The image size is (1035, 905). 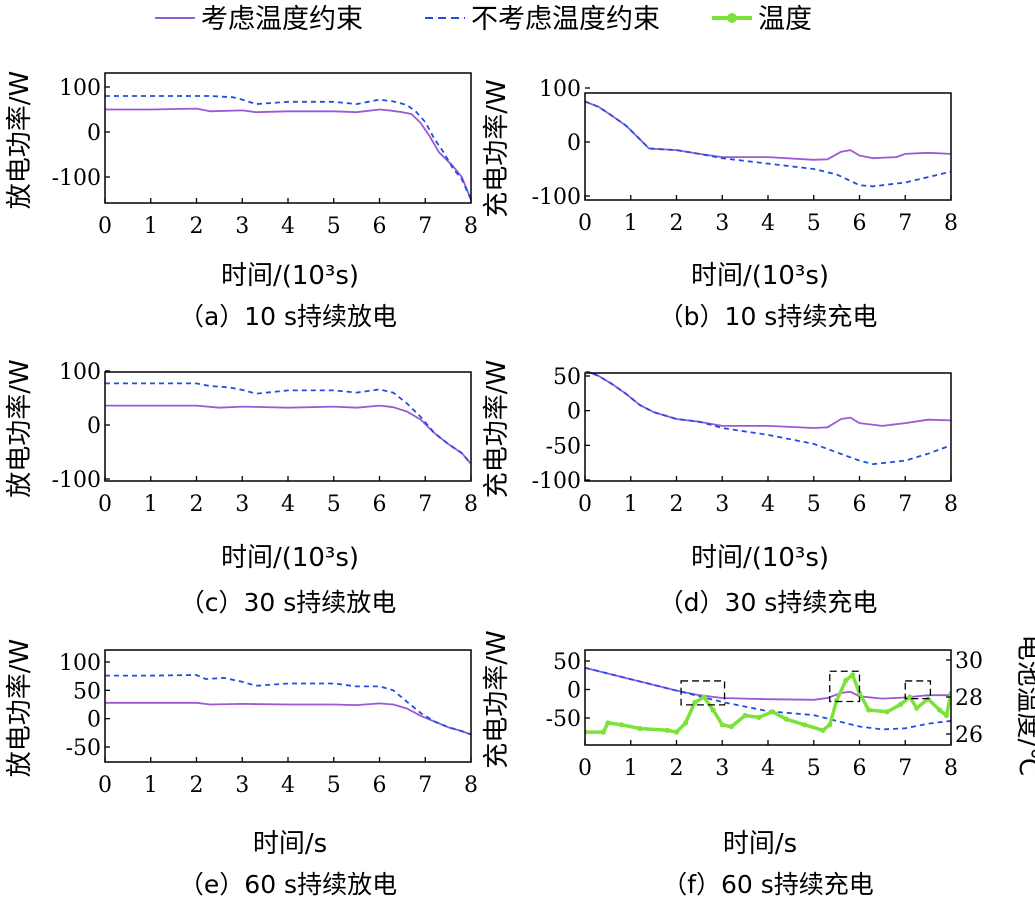 What do you see at coordinates (497, 148) in the screenshot?
I see `y-axis-label-b: 充电功率/W` at bounding box center [497, 148].